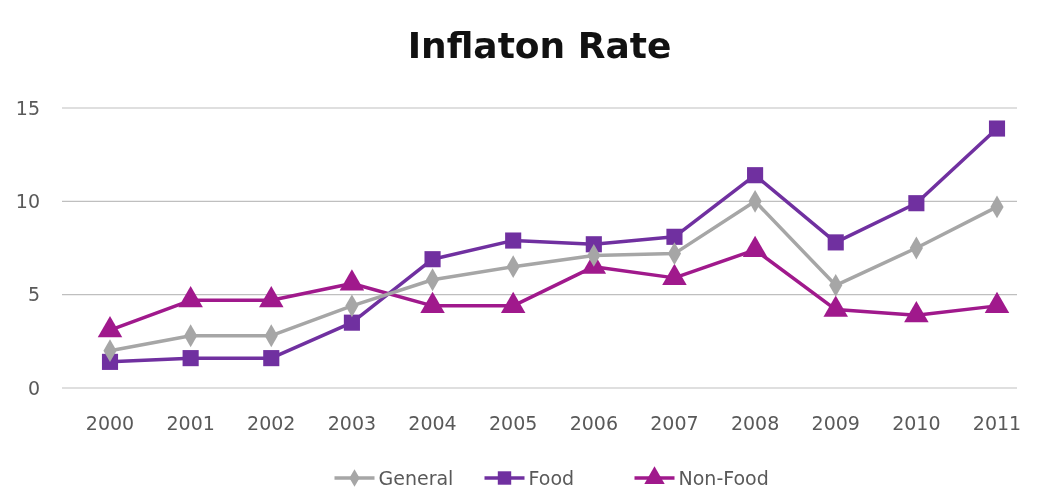  Describe the element at coordinates (271, 423) in the screenshot. I see `x-tick-label: 2002` at that location.